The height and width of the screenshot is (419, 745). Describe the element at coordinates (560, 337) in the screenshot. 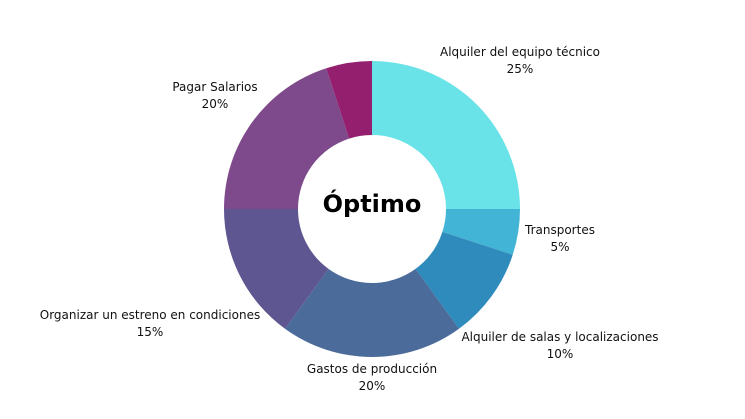

I see `label-name: Alquiler de salas y localizaciones` at that location.